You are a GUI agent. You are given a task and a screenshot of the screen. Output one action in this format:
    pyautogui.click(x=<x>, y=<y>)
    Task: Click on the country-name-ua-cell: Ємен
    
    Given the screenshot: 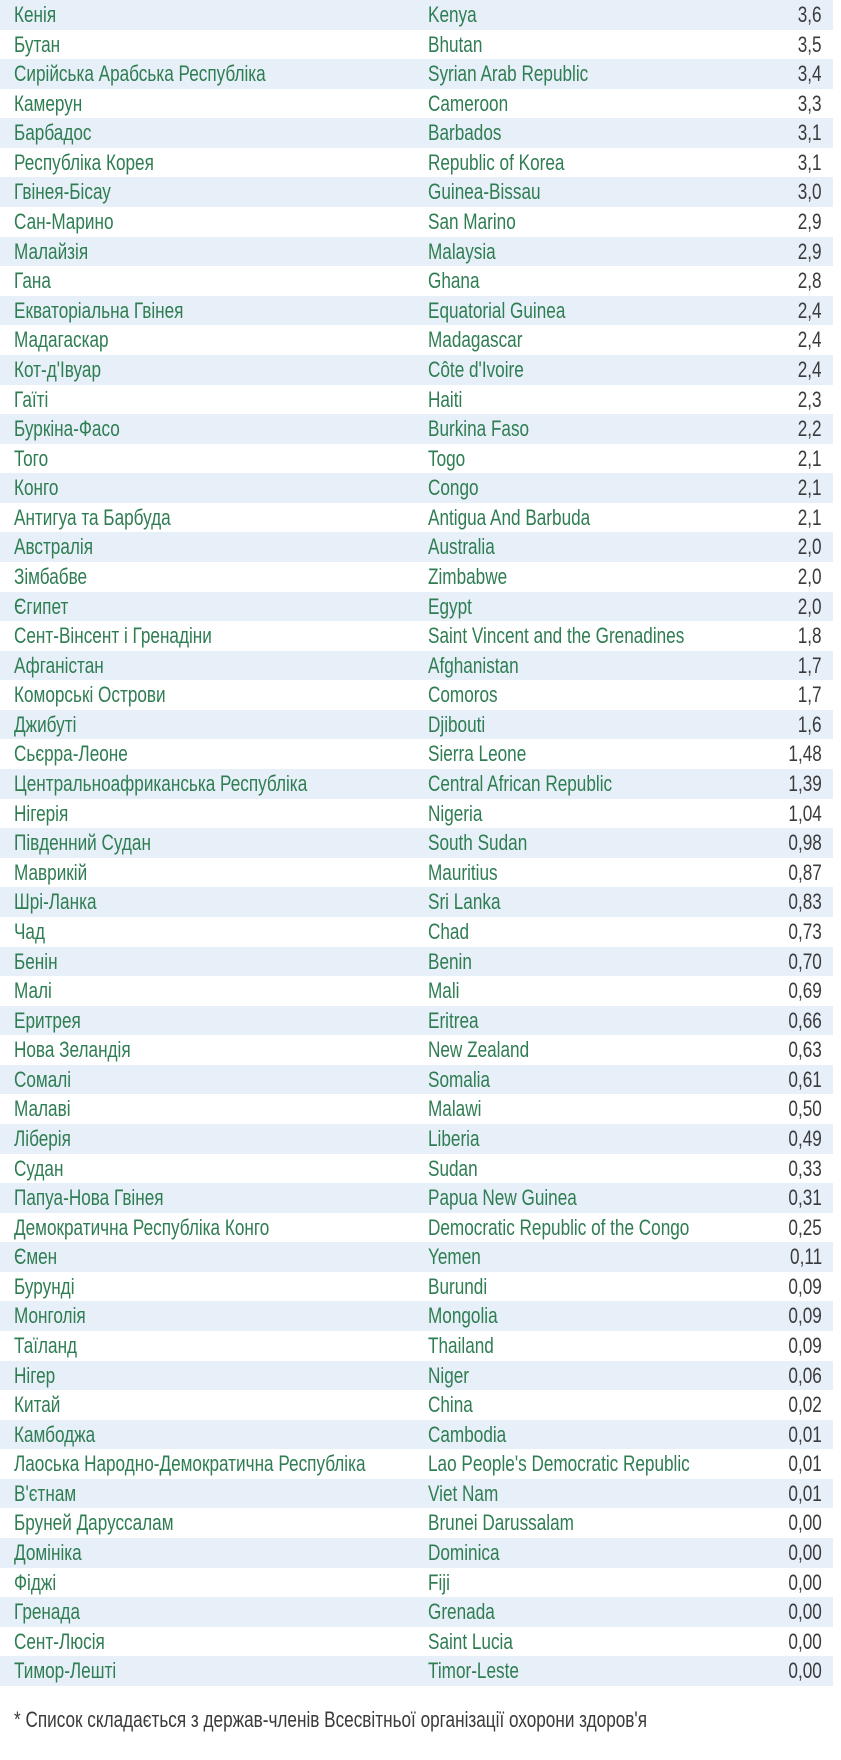 What is the action you would take?
    pyautogui.click(x=41, y=1257)
    